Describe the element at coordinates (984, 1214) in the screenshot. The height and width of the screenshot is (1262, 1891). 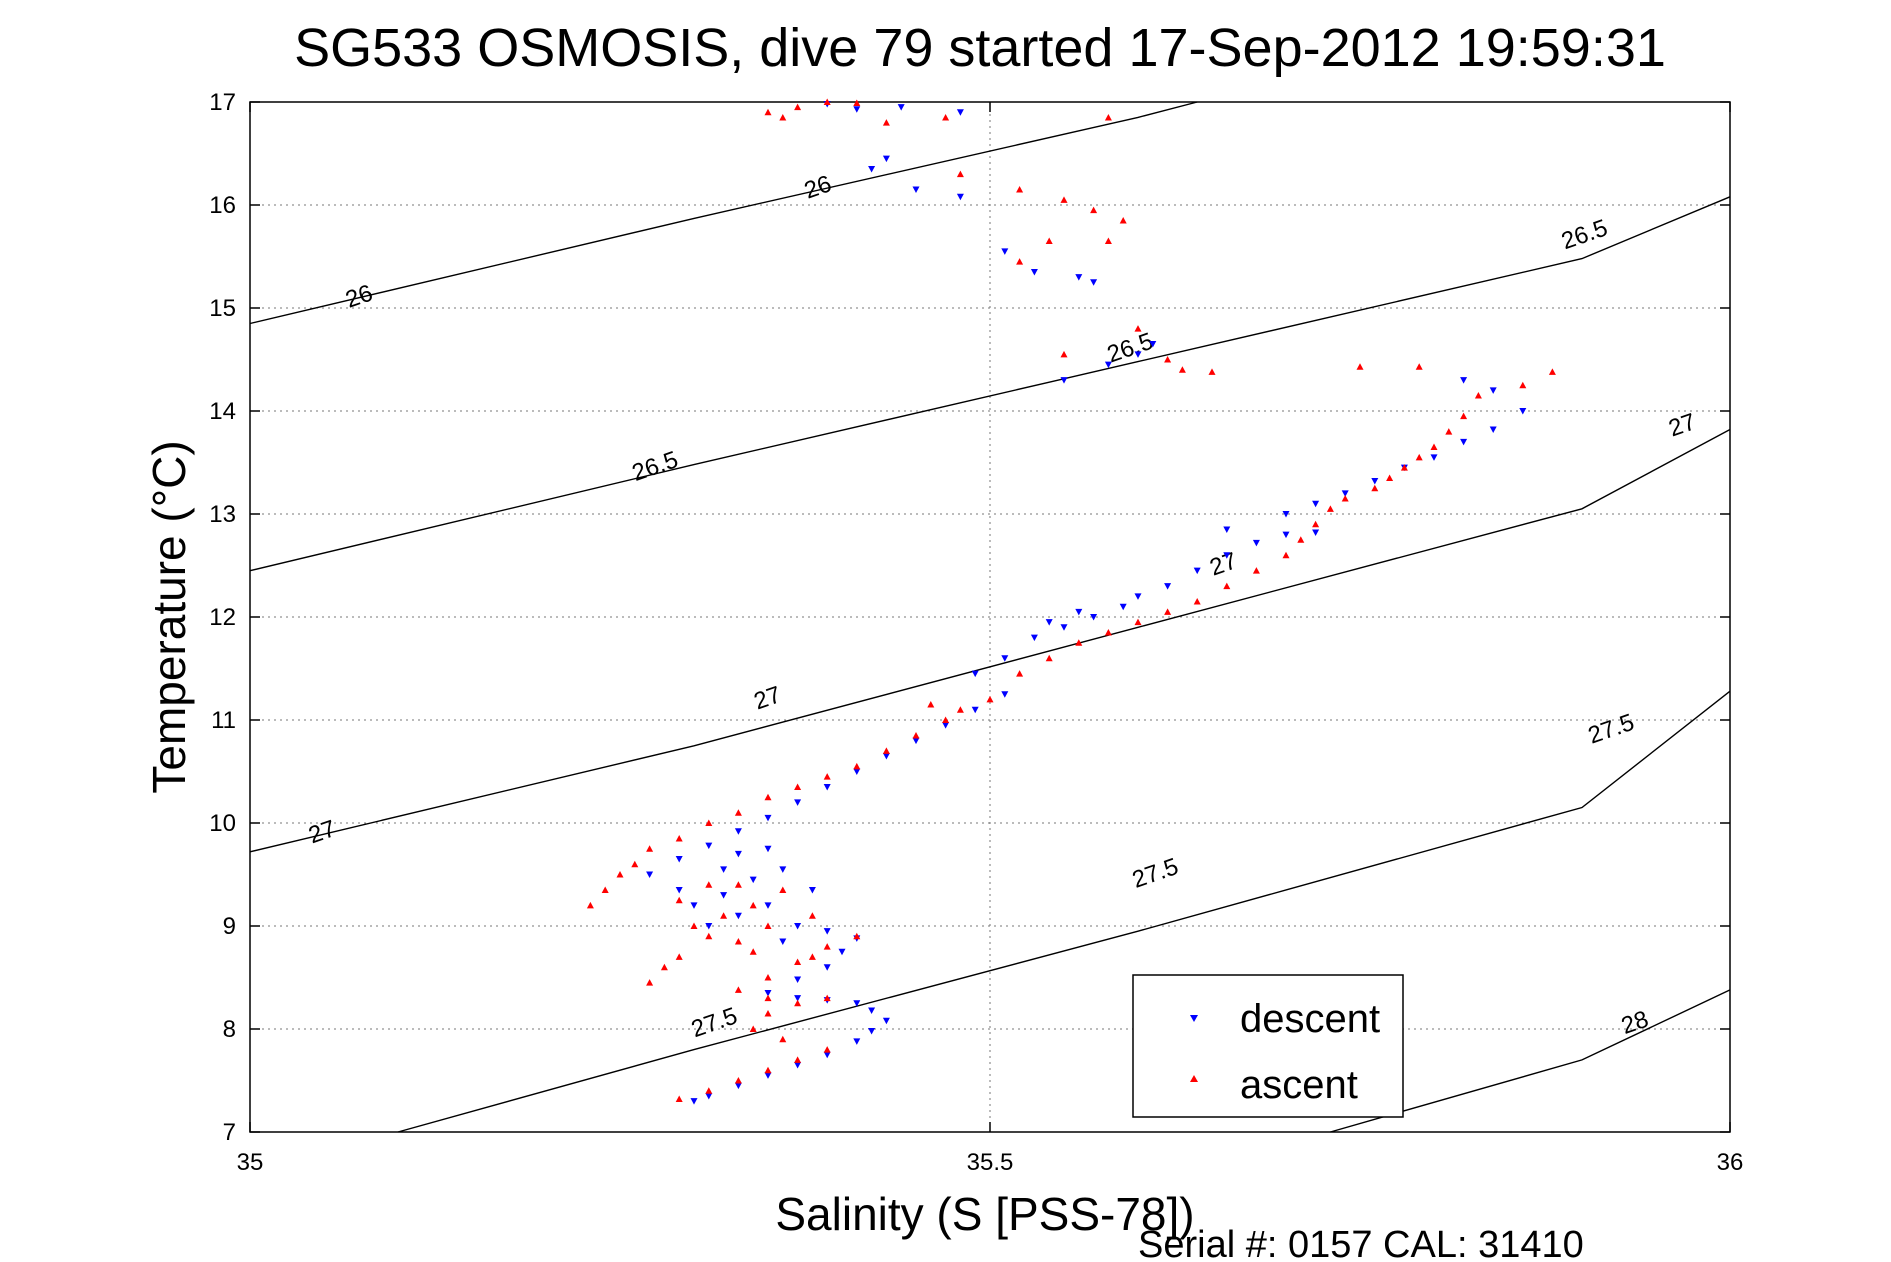
I see `x-axis-label: Salinity (S [PSS-78])` at that location.